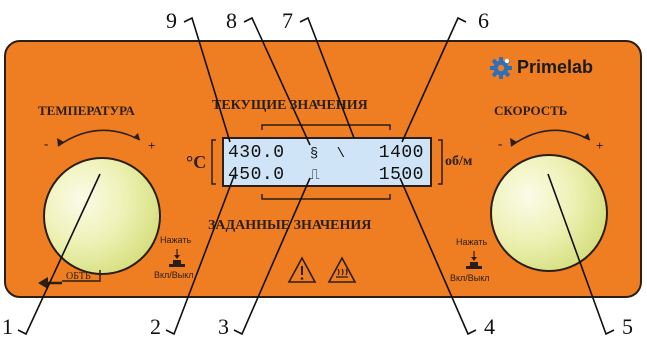 This screenshot has height=343, width=647. I want to click on callout-4: 4, so click(489, 326).